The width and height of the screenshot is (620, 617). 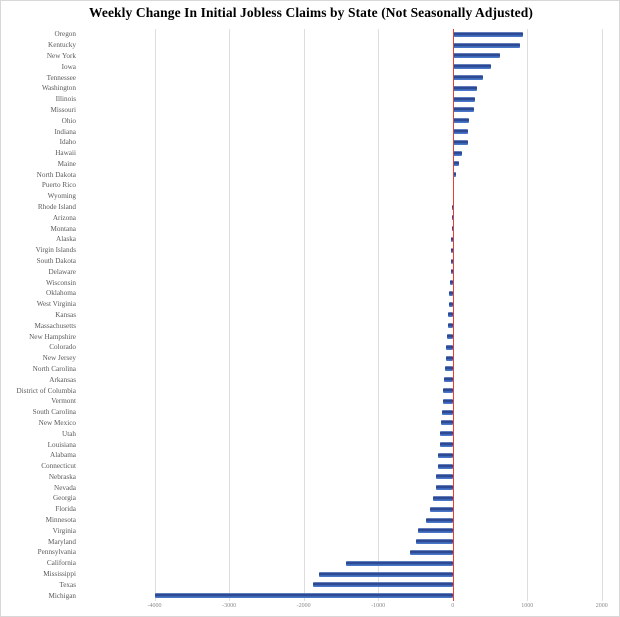 I want to click on bar-row: Hawaii, so click(x=334, y=153).